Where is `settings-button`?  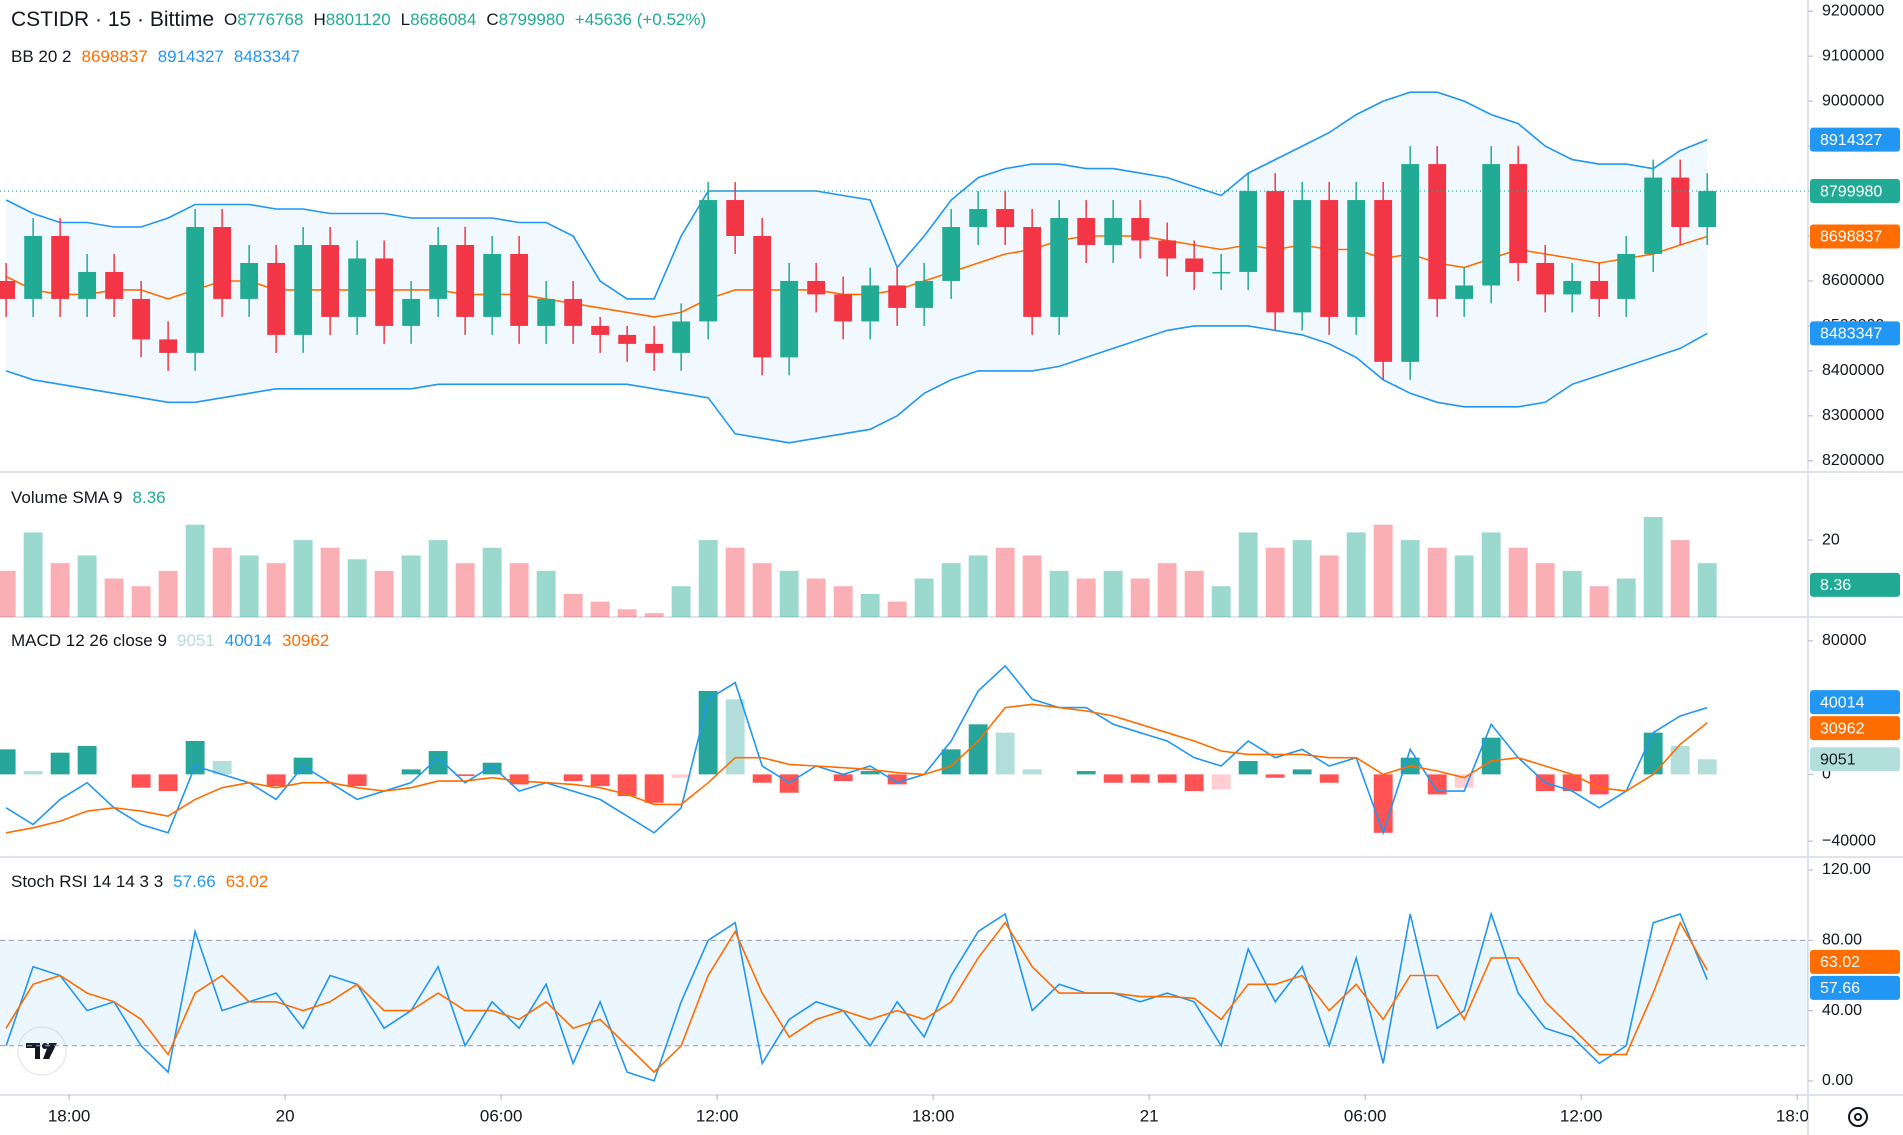 settings-button is located at coordinates (1858, 1117).